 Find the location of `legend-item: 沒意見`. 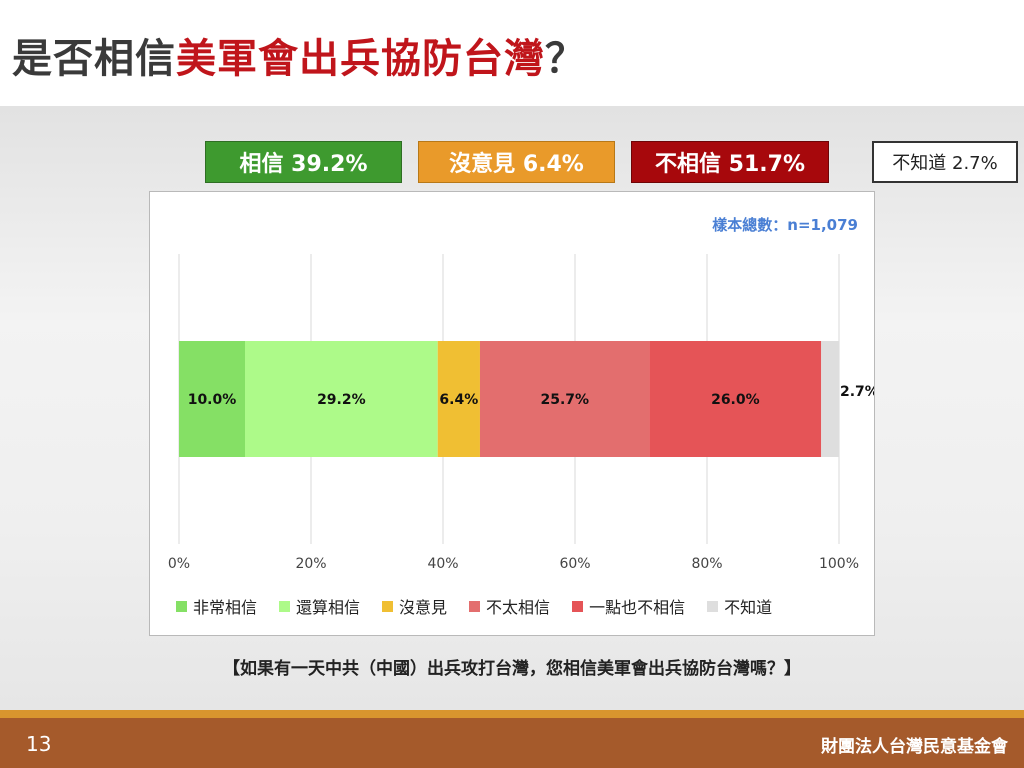

legend-item: 沒意見 is located at coordinates (414, 606).